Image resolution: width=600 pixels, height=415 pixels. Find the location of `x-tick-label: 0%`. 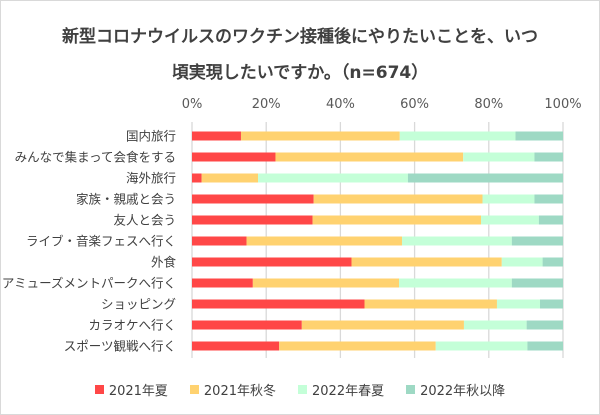

x-tick-label: 0% is located at coordinates (192, 104).